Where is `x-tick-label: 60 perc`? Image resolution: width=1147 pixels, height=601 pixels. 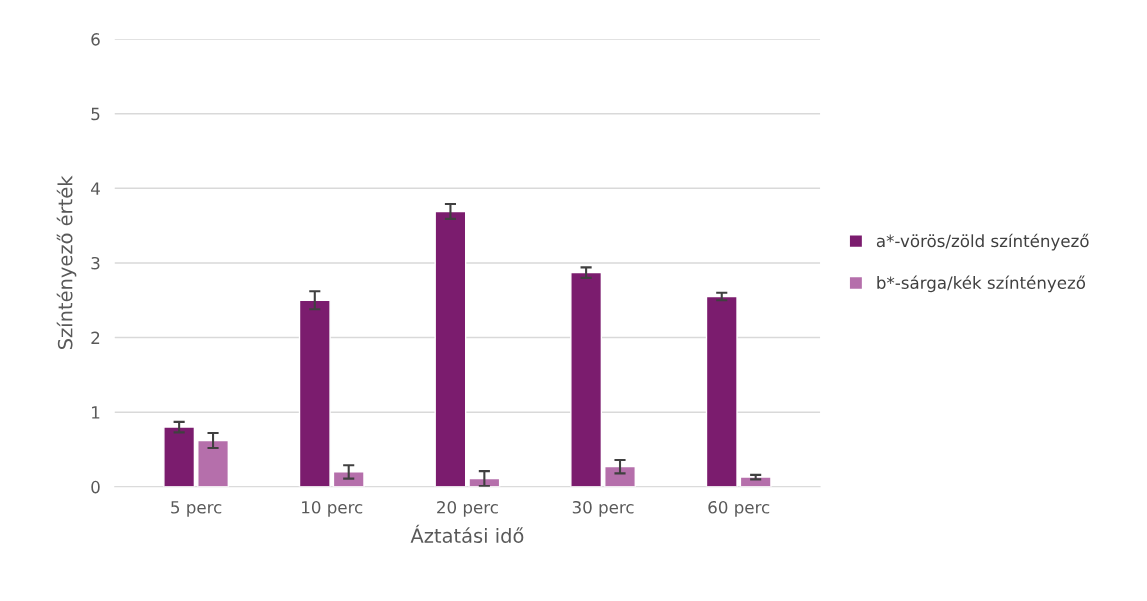 x-tick-label: 60 perc is located at coordinates (739, 508).